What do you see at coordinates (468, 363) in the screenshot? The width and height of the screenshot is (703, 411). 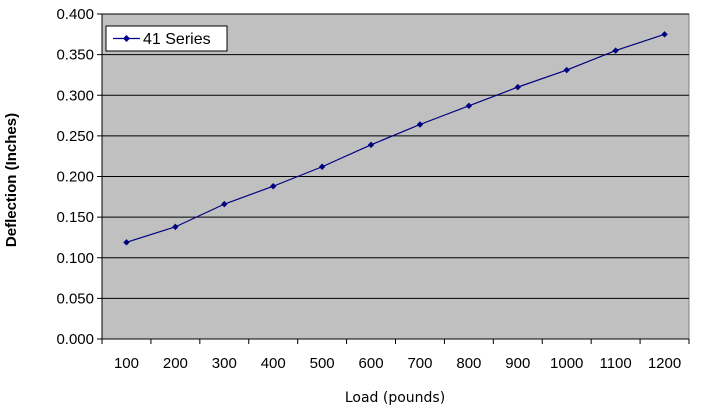 I see `x-tick-label: 800` at bounding box center [468, 363].